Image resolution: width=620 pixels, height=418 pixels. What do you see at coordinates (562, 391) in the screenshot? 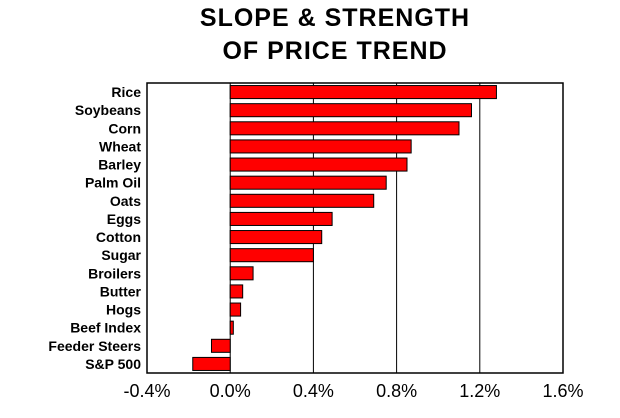
I see `x-tick-label: 1.6%` at bounding box center [562, 391].